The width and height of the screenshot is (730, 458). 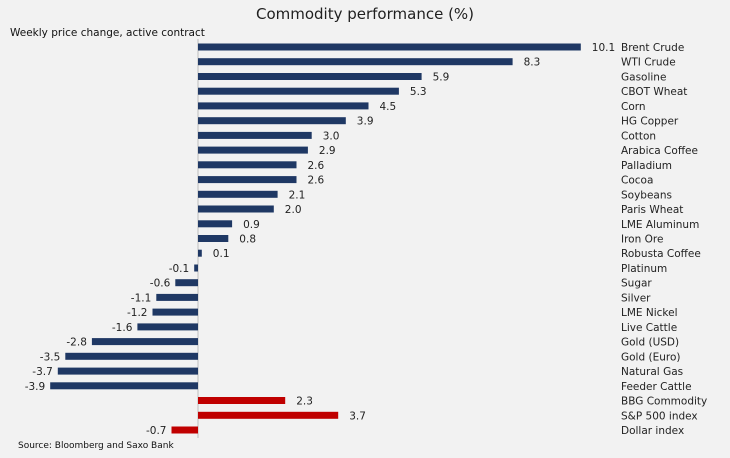 What do you see at coordinates (107, 33) in the screenshot?
I see `chart-subtitle: Weekly price change, active contract` at bounding box center [107, 33].